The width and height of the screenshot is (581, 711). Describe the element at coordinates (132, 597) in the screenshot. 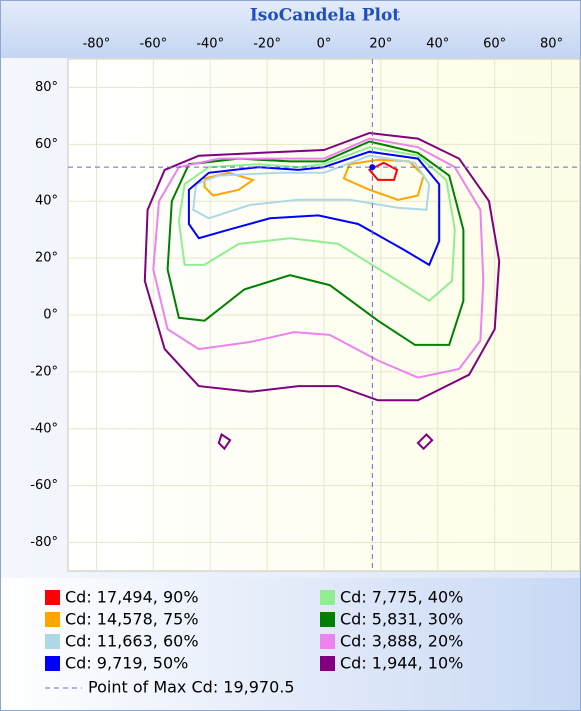

I see `legend-label: Cd: 17,494, 90%` at that location.